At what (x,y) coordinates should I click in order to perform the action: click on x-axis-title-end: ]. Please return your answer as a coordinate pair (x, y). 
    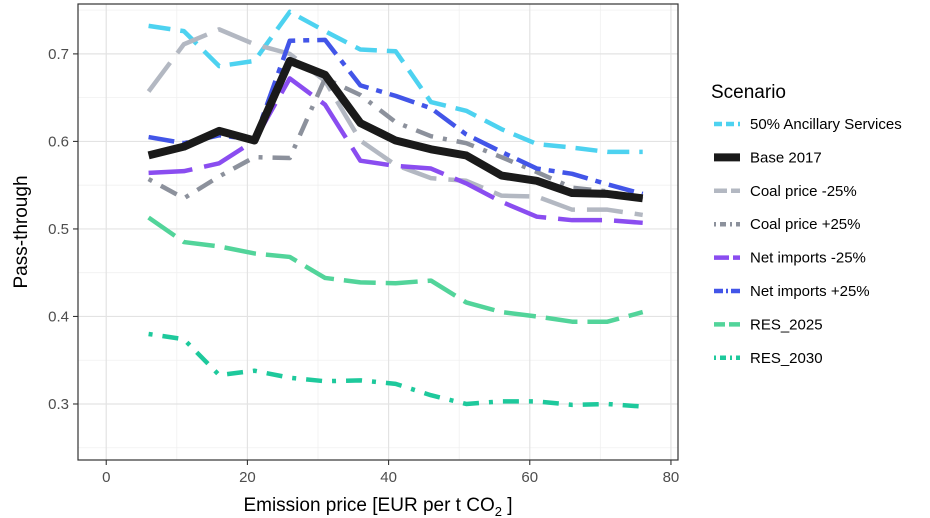
    Looking at the image, I should click on (507, 505).